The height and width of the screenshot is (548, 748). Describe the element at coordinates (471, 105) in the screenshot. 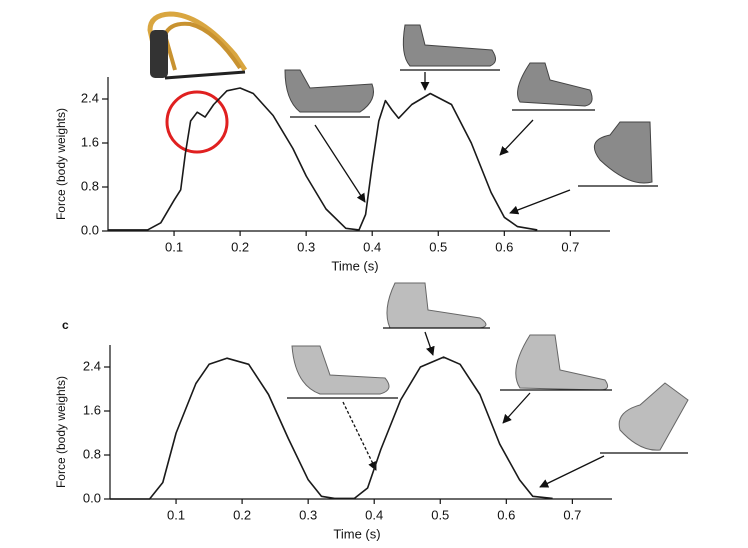

I see `shoe-images` at that location.